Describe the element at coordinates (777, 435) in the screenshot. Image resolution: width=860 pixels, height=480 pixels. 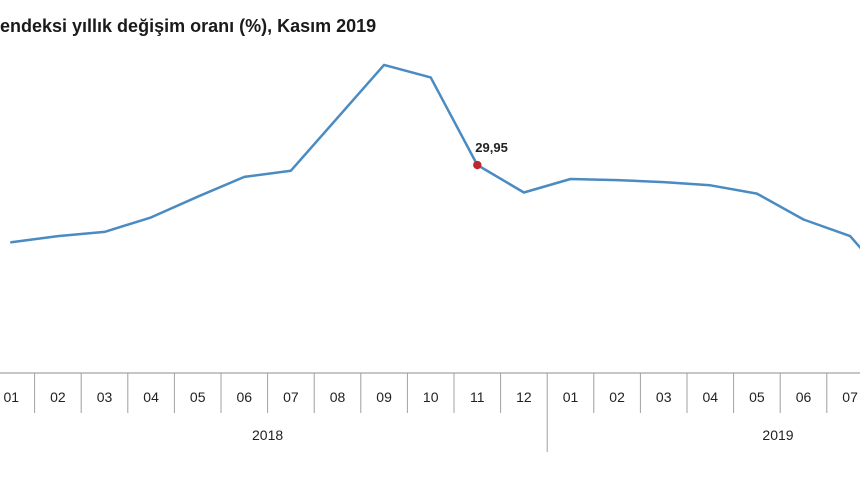
I see `year-label: 2019` at that location.